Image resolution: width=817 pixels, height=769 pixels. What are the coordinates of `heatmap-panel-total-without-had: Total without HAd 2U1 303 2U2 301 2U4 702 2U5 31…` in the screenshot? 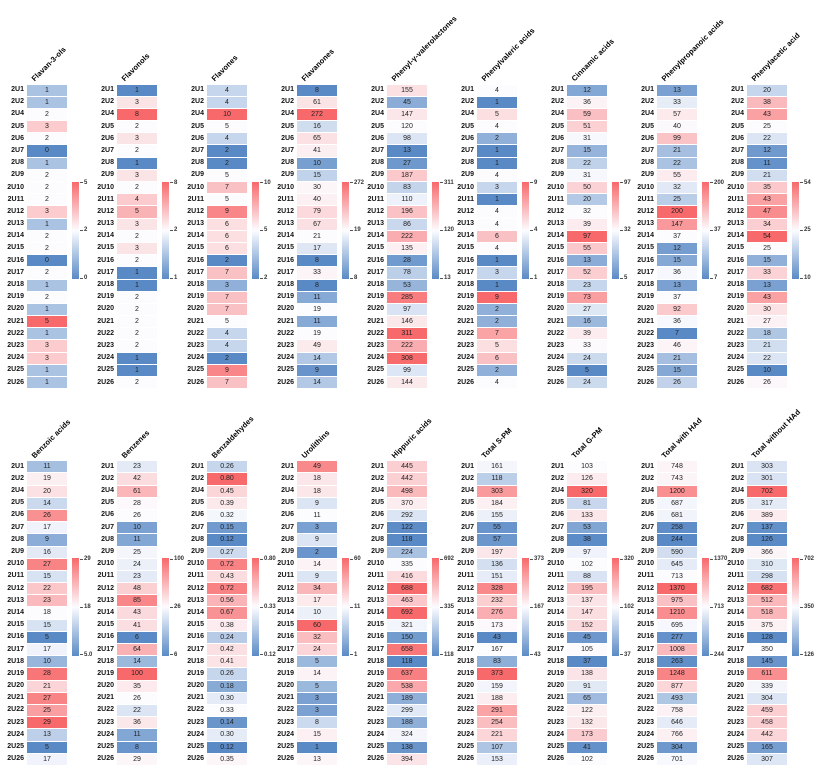 It's located at (768, 577).